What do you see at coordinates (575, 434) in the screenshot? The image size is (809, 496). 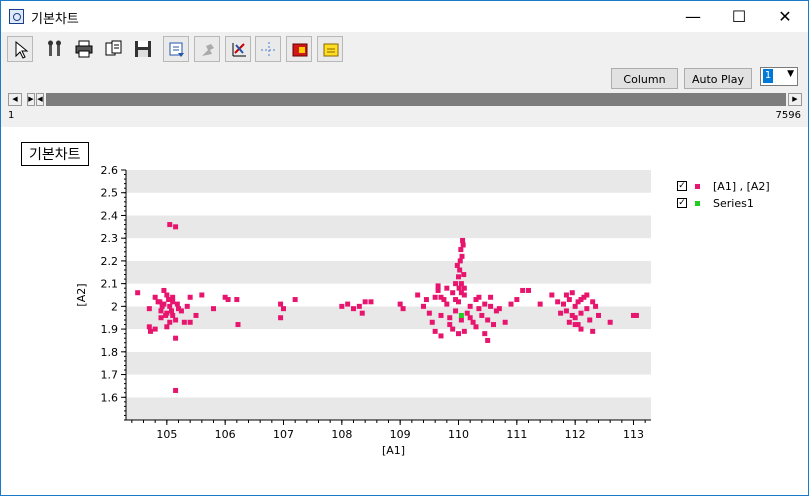 I see `x-tick-label: 112` at bounding box center [575, 434].